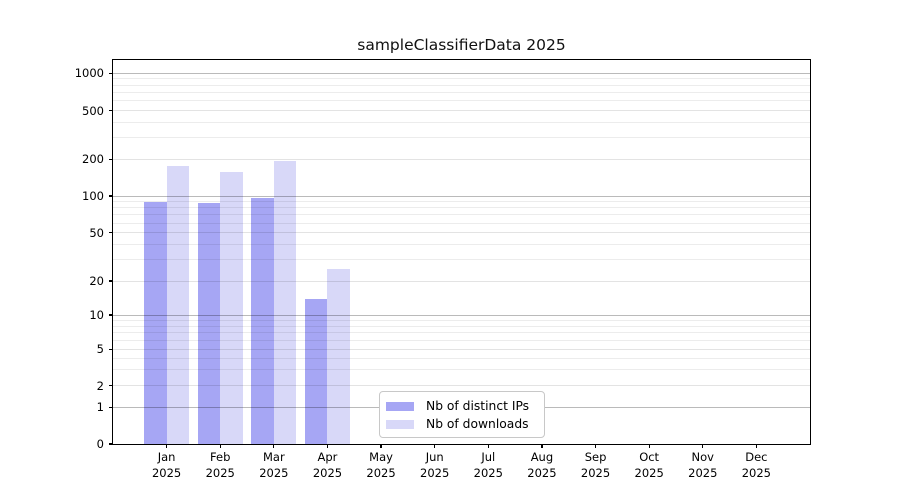 The width and height of the screenshot is (900, 500). I want to click on y-tick-label-100: 100, so click(93, 196).